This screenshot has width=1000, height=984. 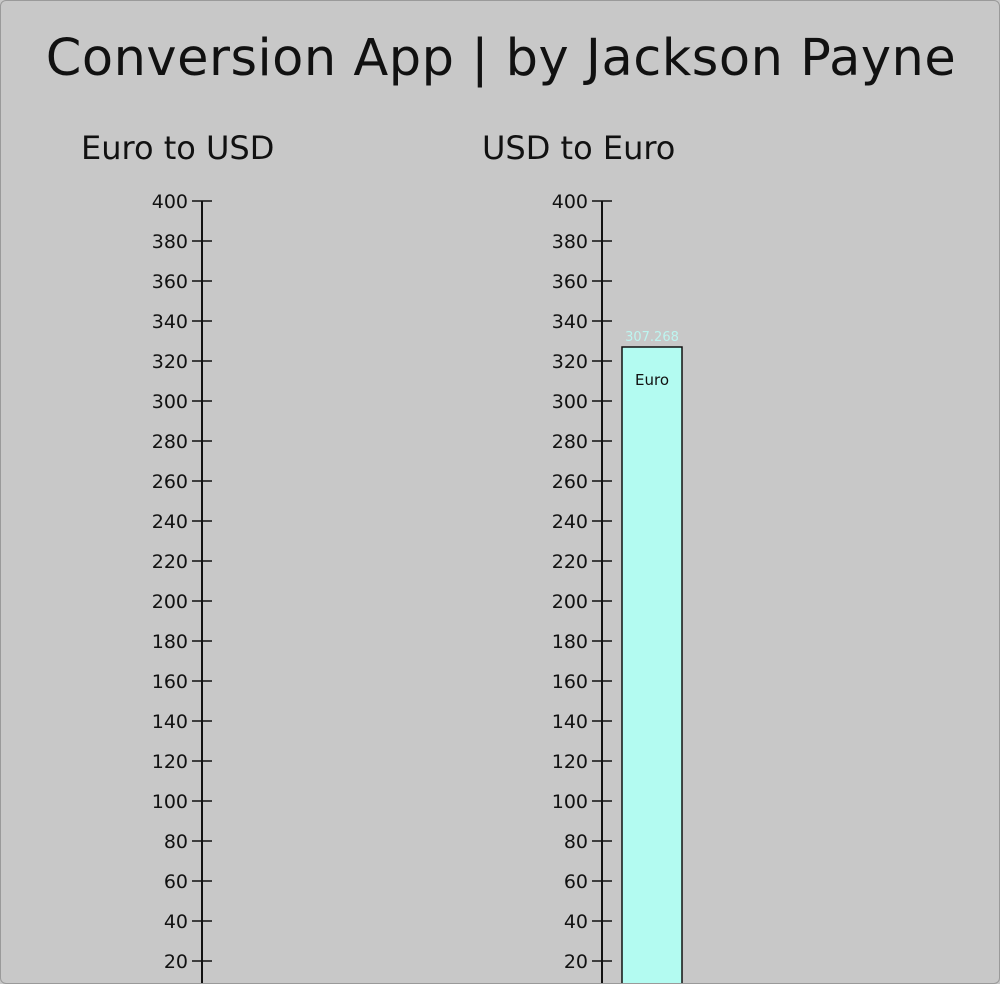 I want to click on bar-category-label: Euro, so click(x=652, y=380).